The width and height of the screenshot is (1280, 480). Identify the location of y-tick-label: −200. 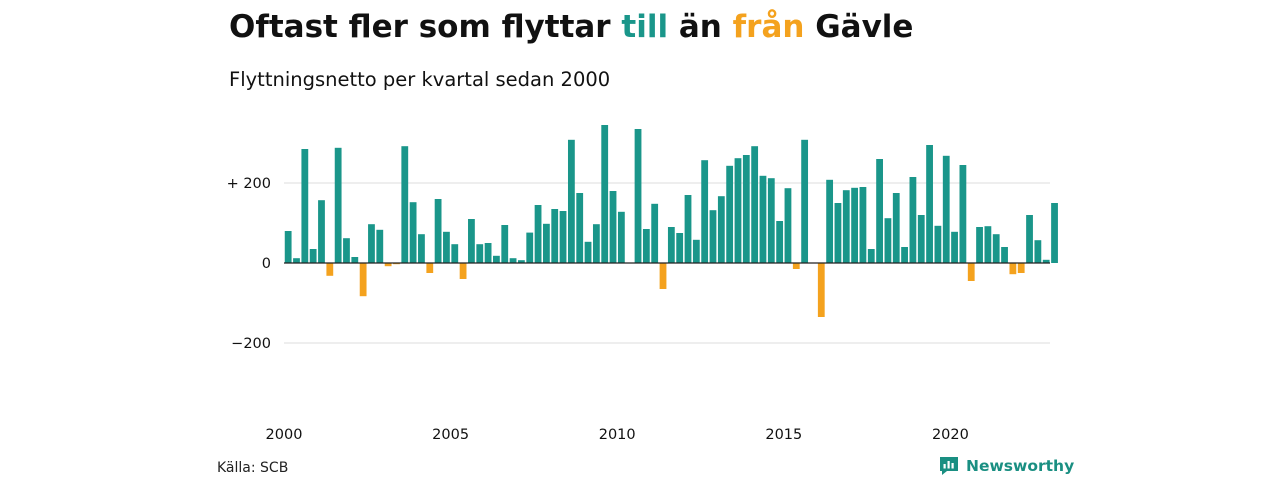
(251, 344).